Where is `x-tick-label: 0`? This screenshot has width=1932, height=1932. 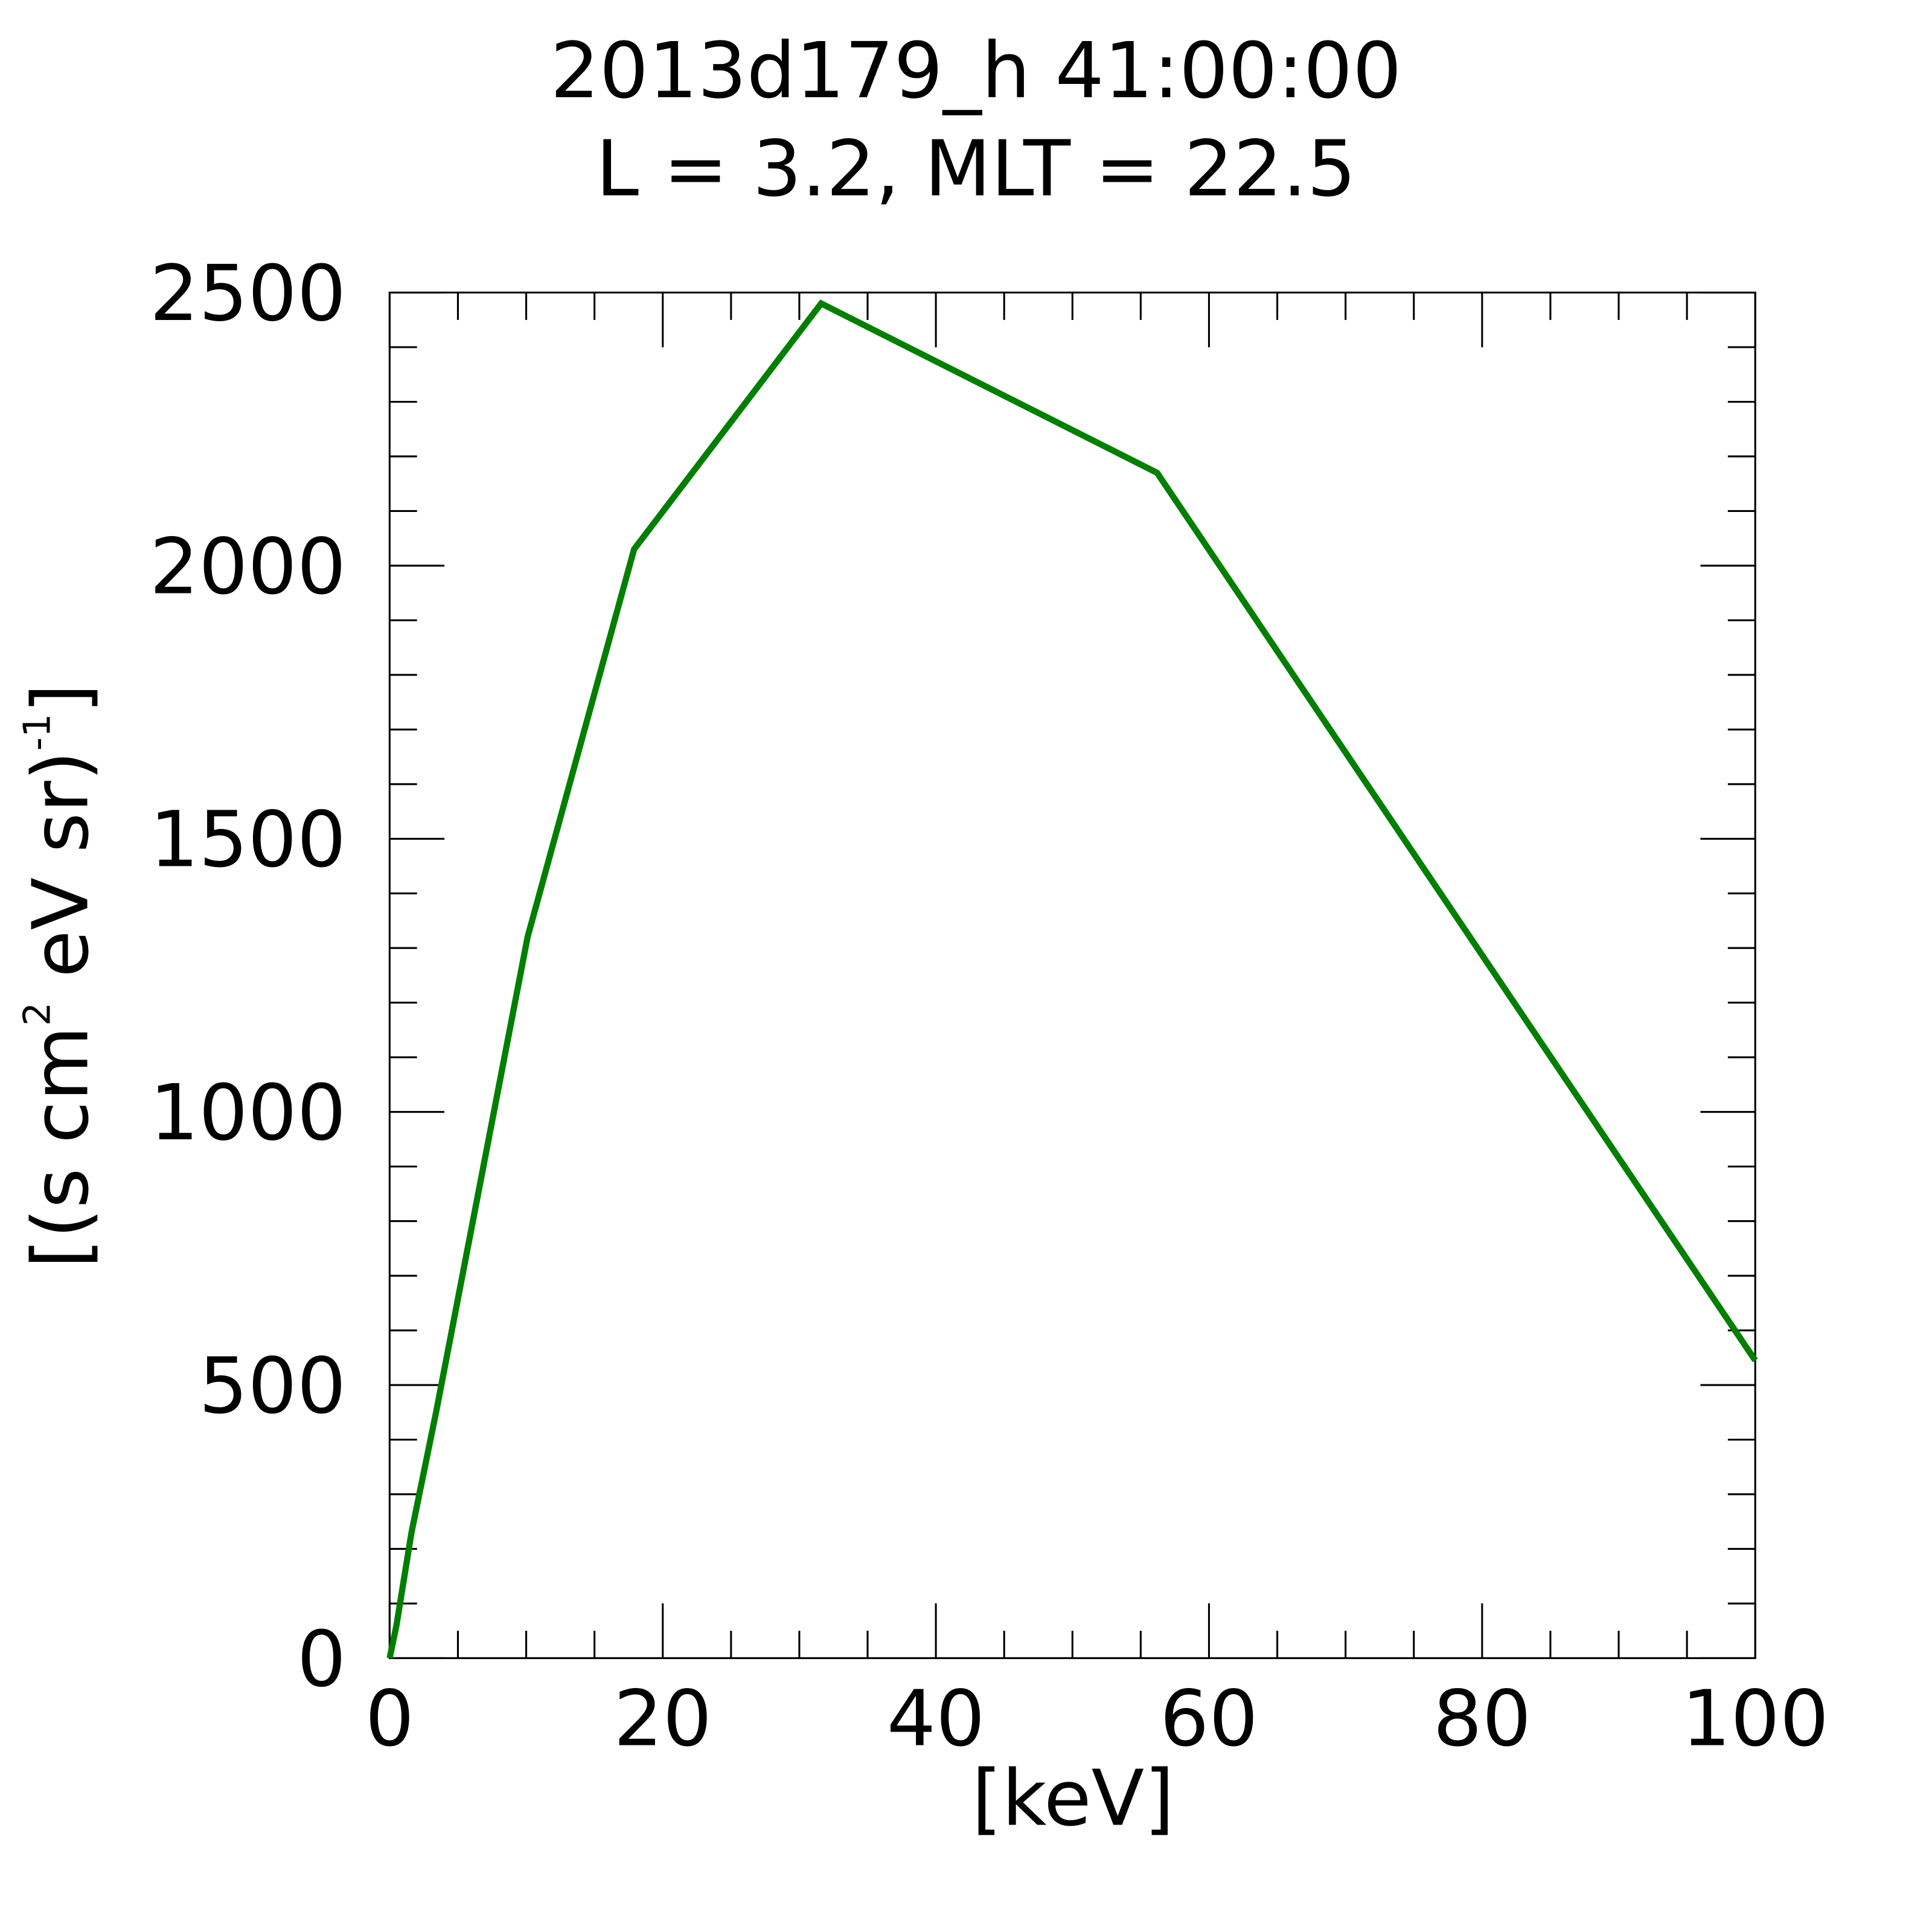
x-tick-label: 0 is located at coordinates (389, 1719).